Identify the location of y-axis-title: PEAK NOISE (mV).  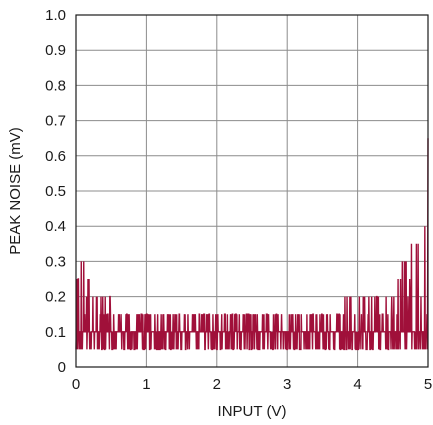
(15, 191).